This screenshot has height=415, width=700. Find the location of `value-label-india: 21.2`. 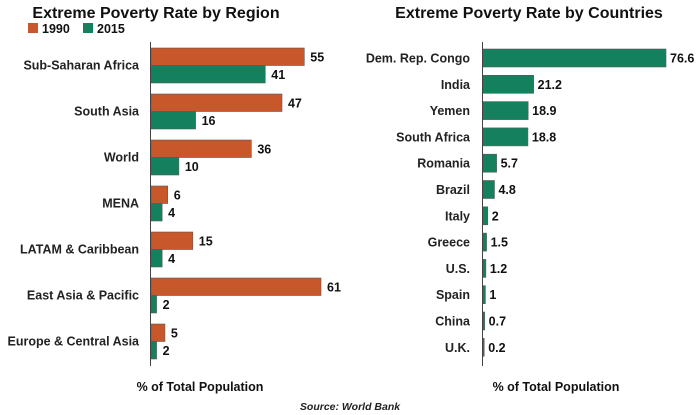

value-label-india: 21.2 is located at coordinates (550, 85).